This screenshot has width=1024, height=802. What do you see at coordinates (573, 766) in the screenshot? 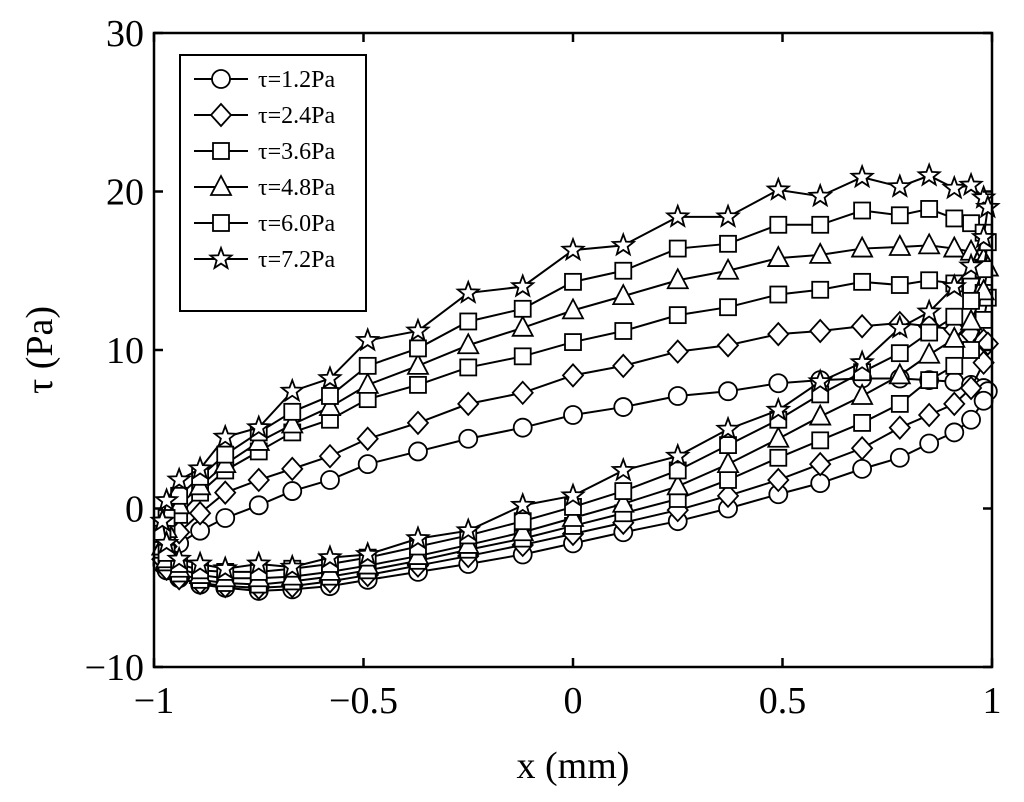
I see `x-axis-label: x (mm)` at bounding box center [573, 766].